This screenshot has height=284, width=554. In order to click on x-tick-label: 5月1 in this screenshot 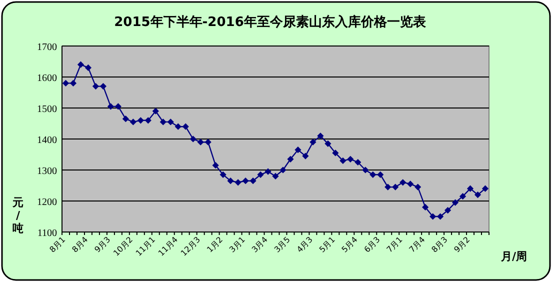, I will do `click(327, 244)`.